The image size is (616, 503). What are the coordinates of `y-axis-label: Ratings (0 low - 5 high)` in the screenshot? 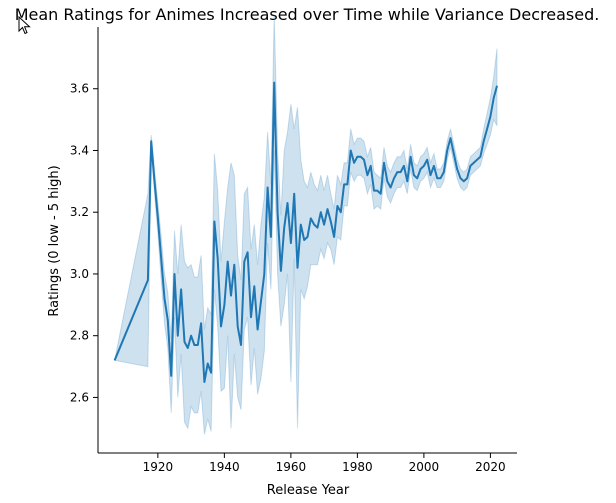 It's located at (54, 240).